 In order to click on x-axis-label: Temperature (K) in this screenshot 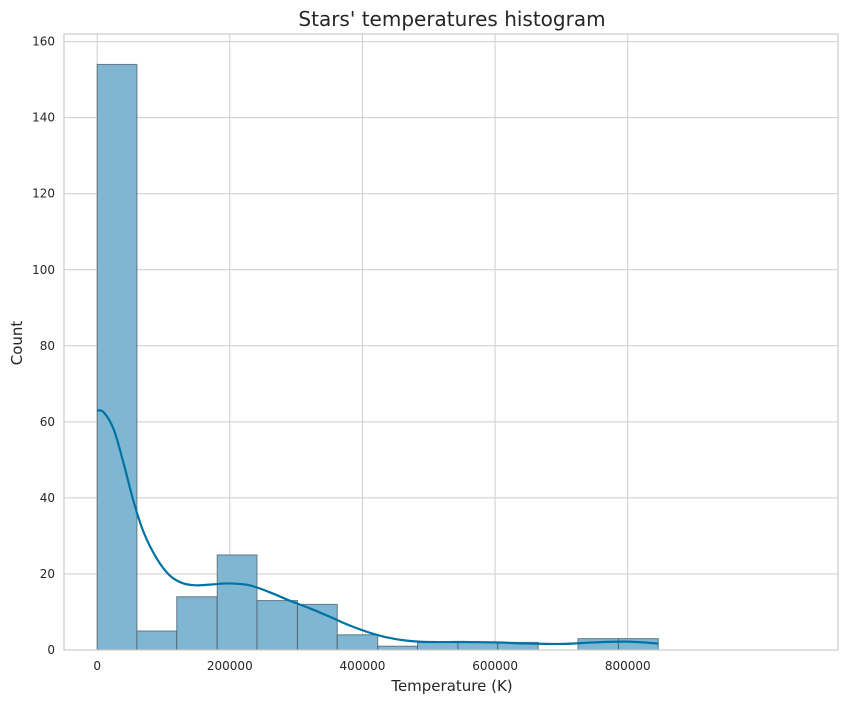, I will do `click(451, 686)`.